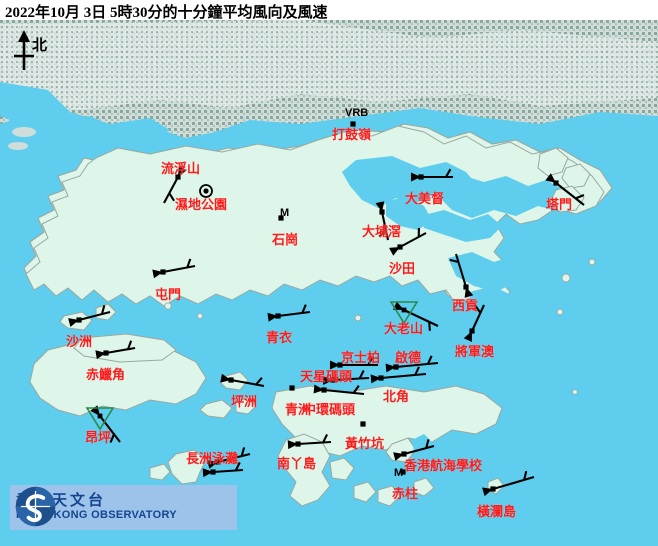  Describe the element at coordinates (292, 388) in the screenshot. I see `station-green-island` at that location.